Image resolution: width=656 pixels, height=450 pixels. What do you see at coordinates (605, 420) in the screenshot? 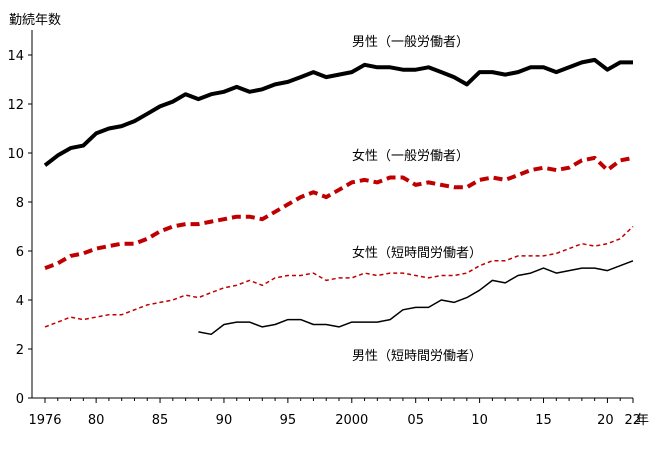
I see `x-tick-label: 20` at bounding box center [605, 420].